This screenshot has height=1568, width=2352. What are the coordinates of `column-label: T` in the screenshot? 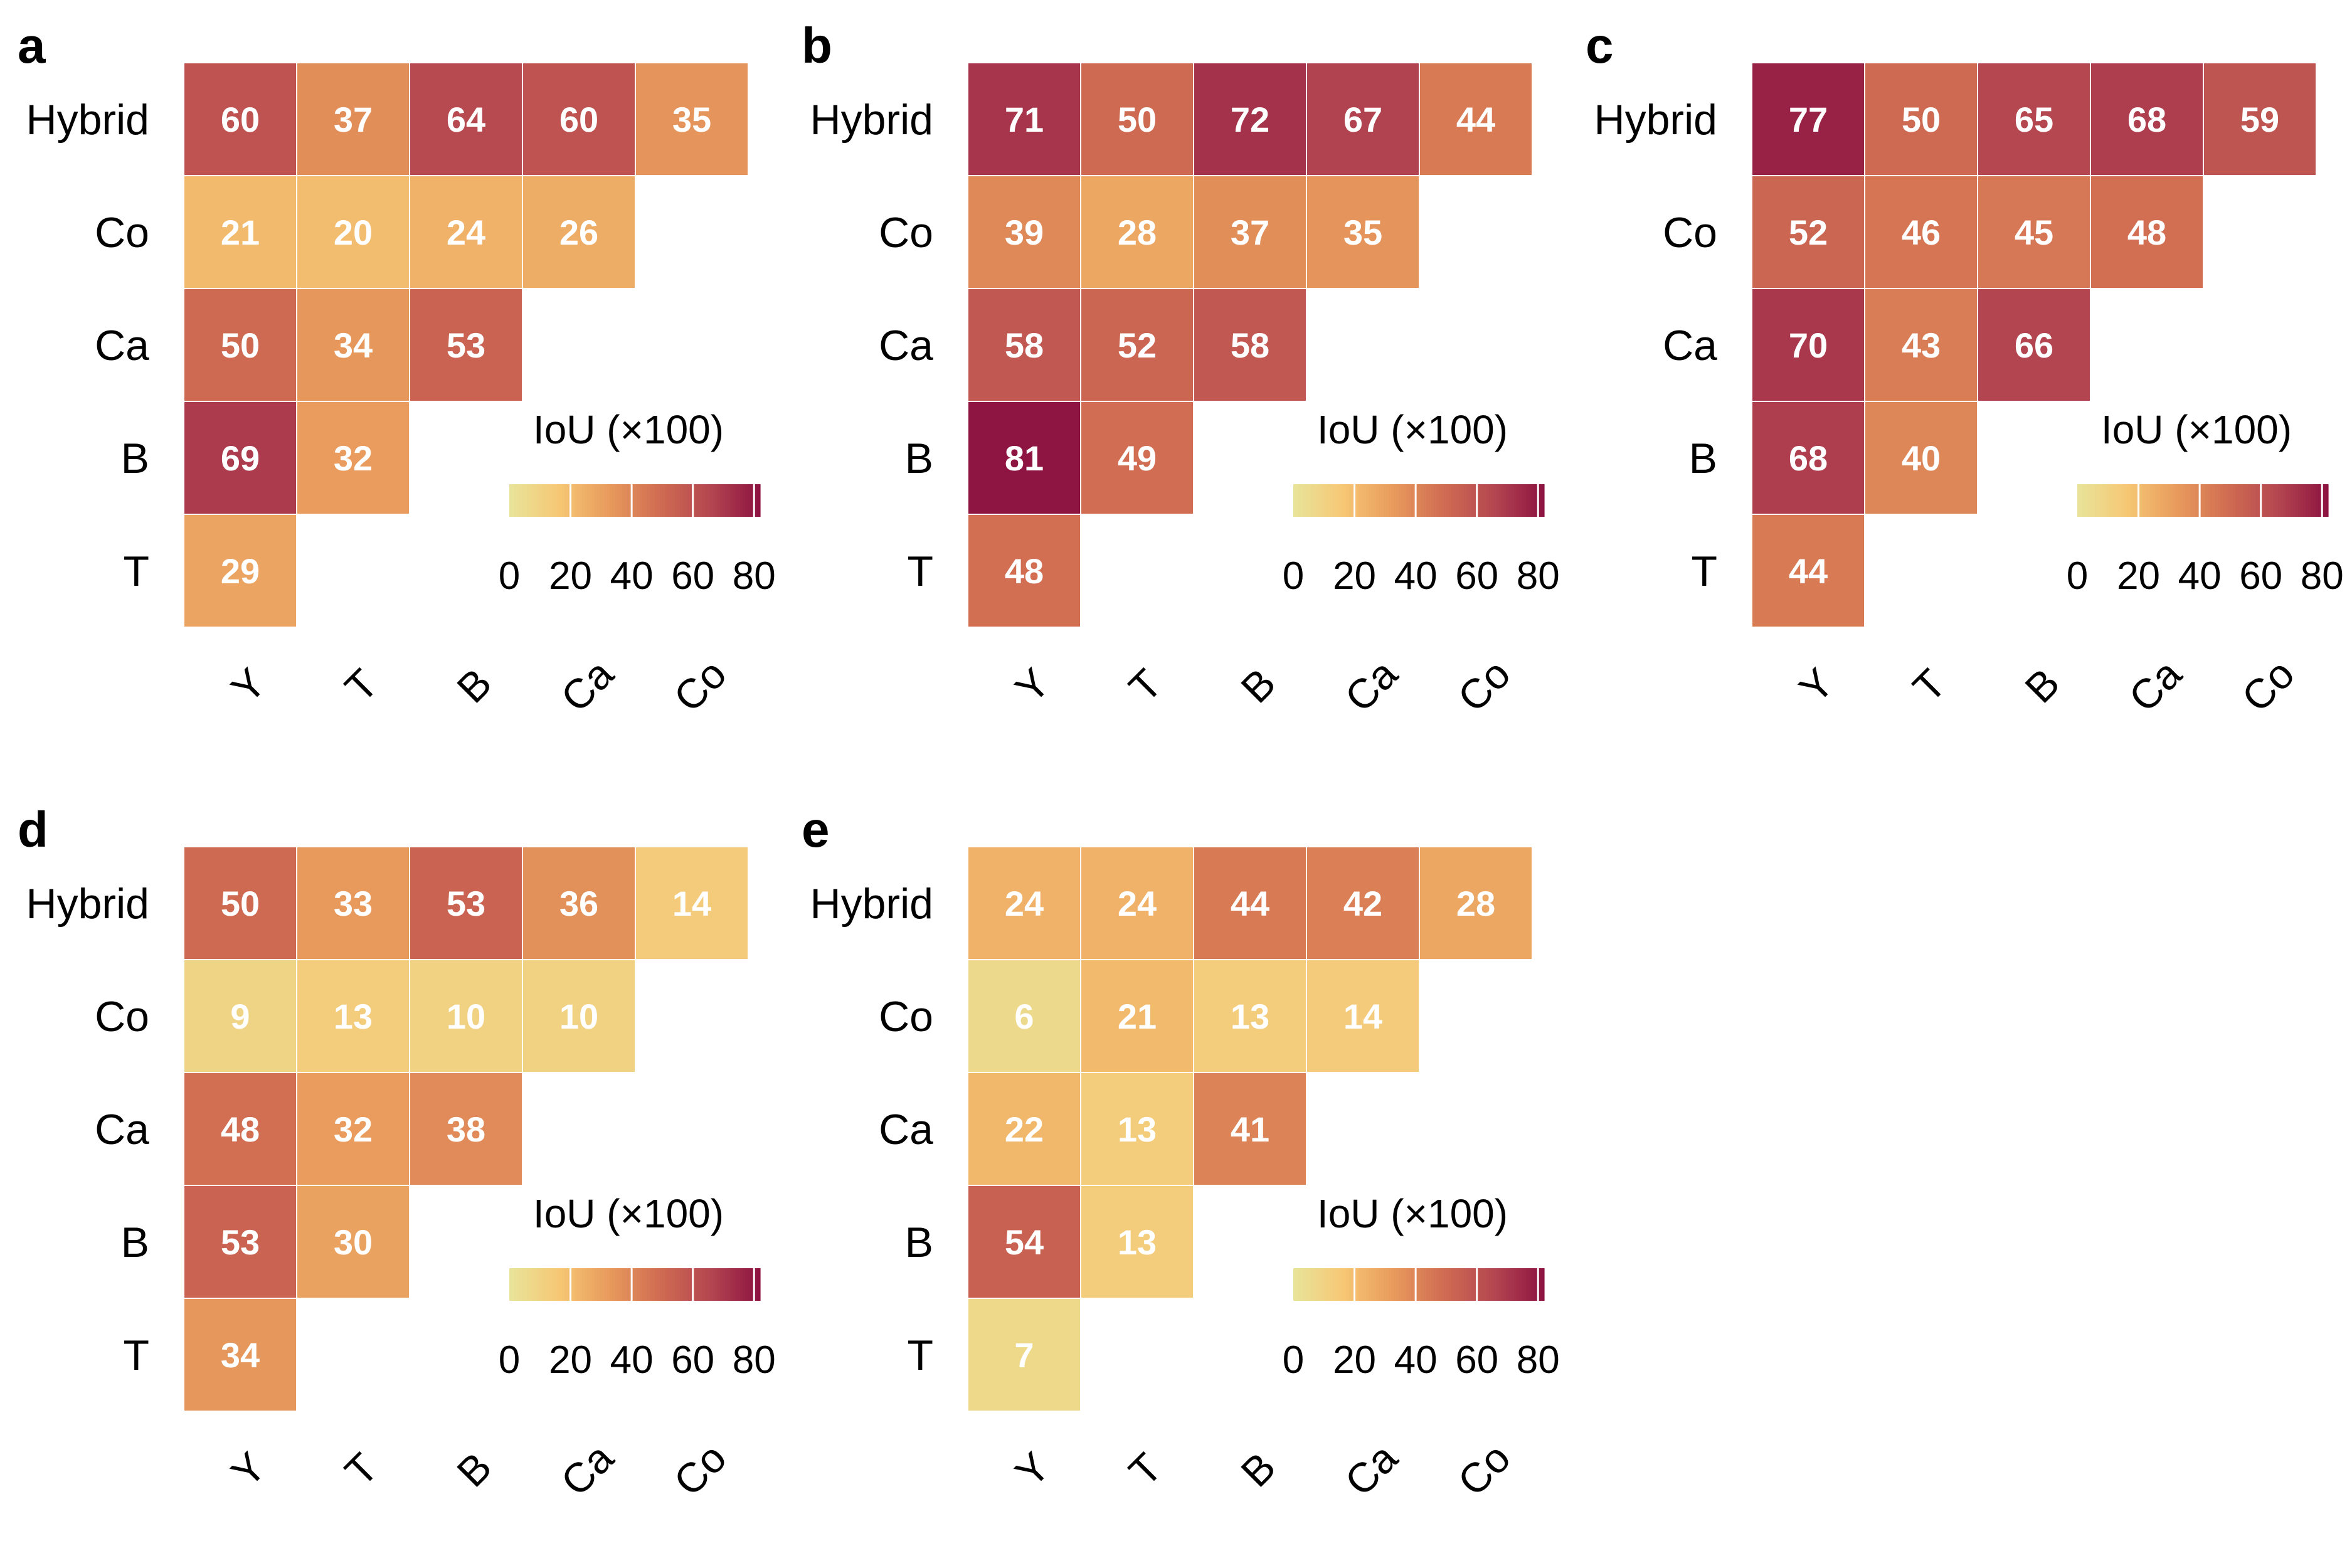 It's located at (361, 1469).